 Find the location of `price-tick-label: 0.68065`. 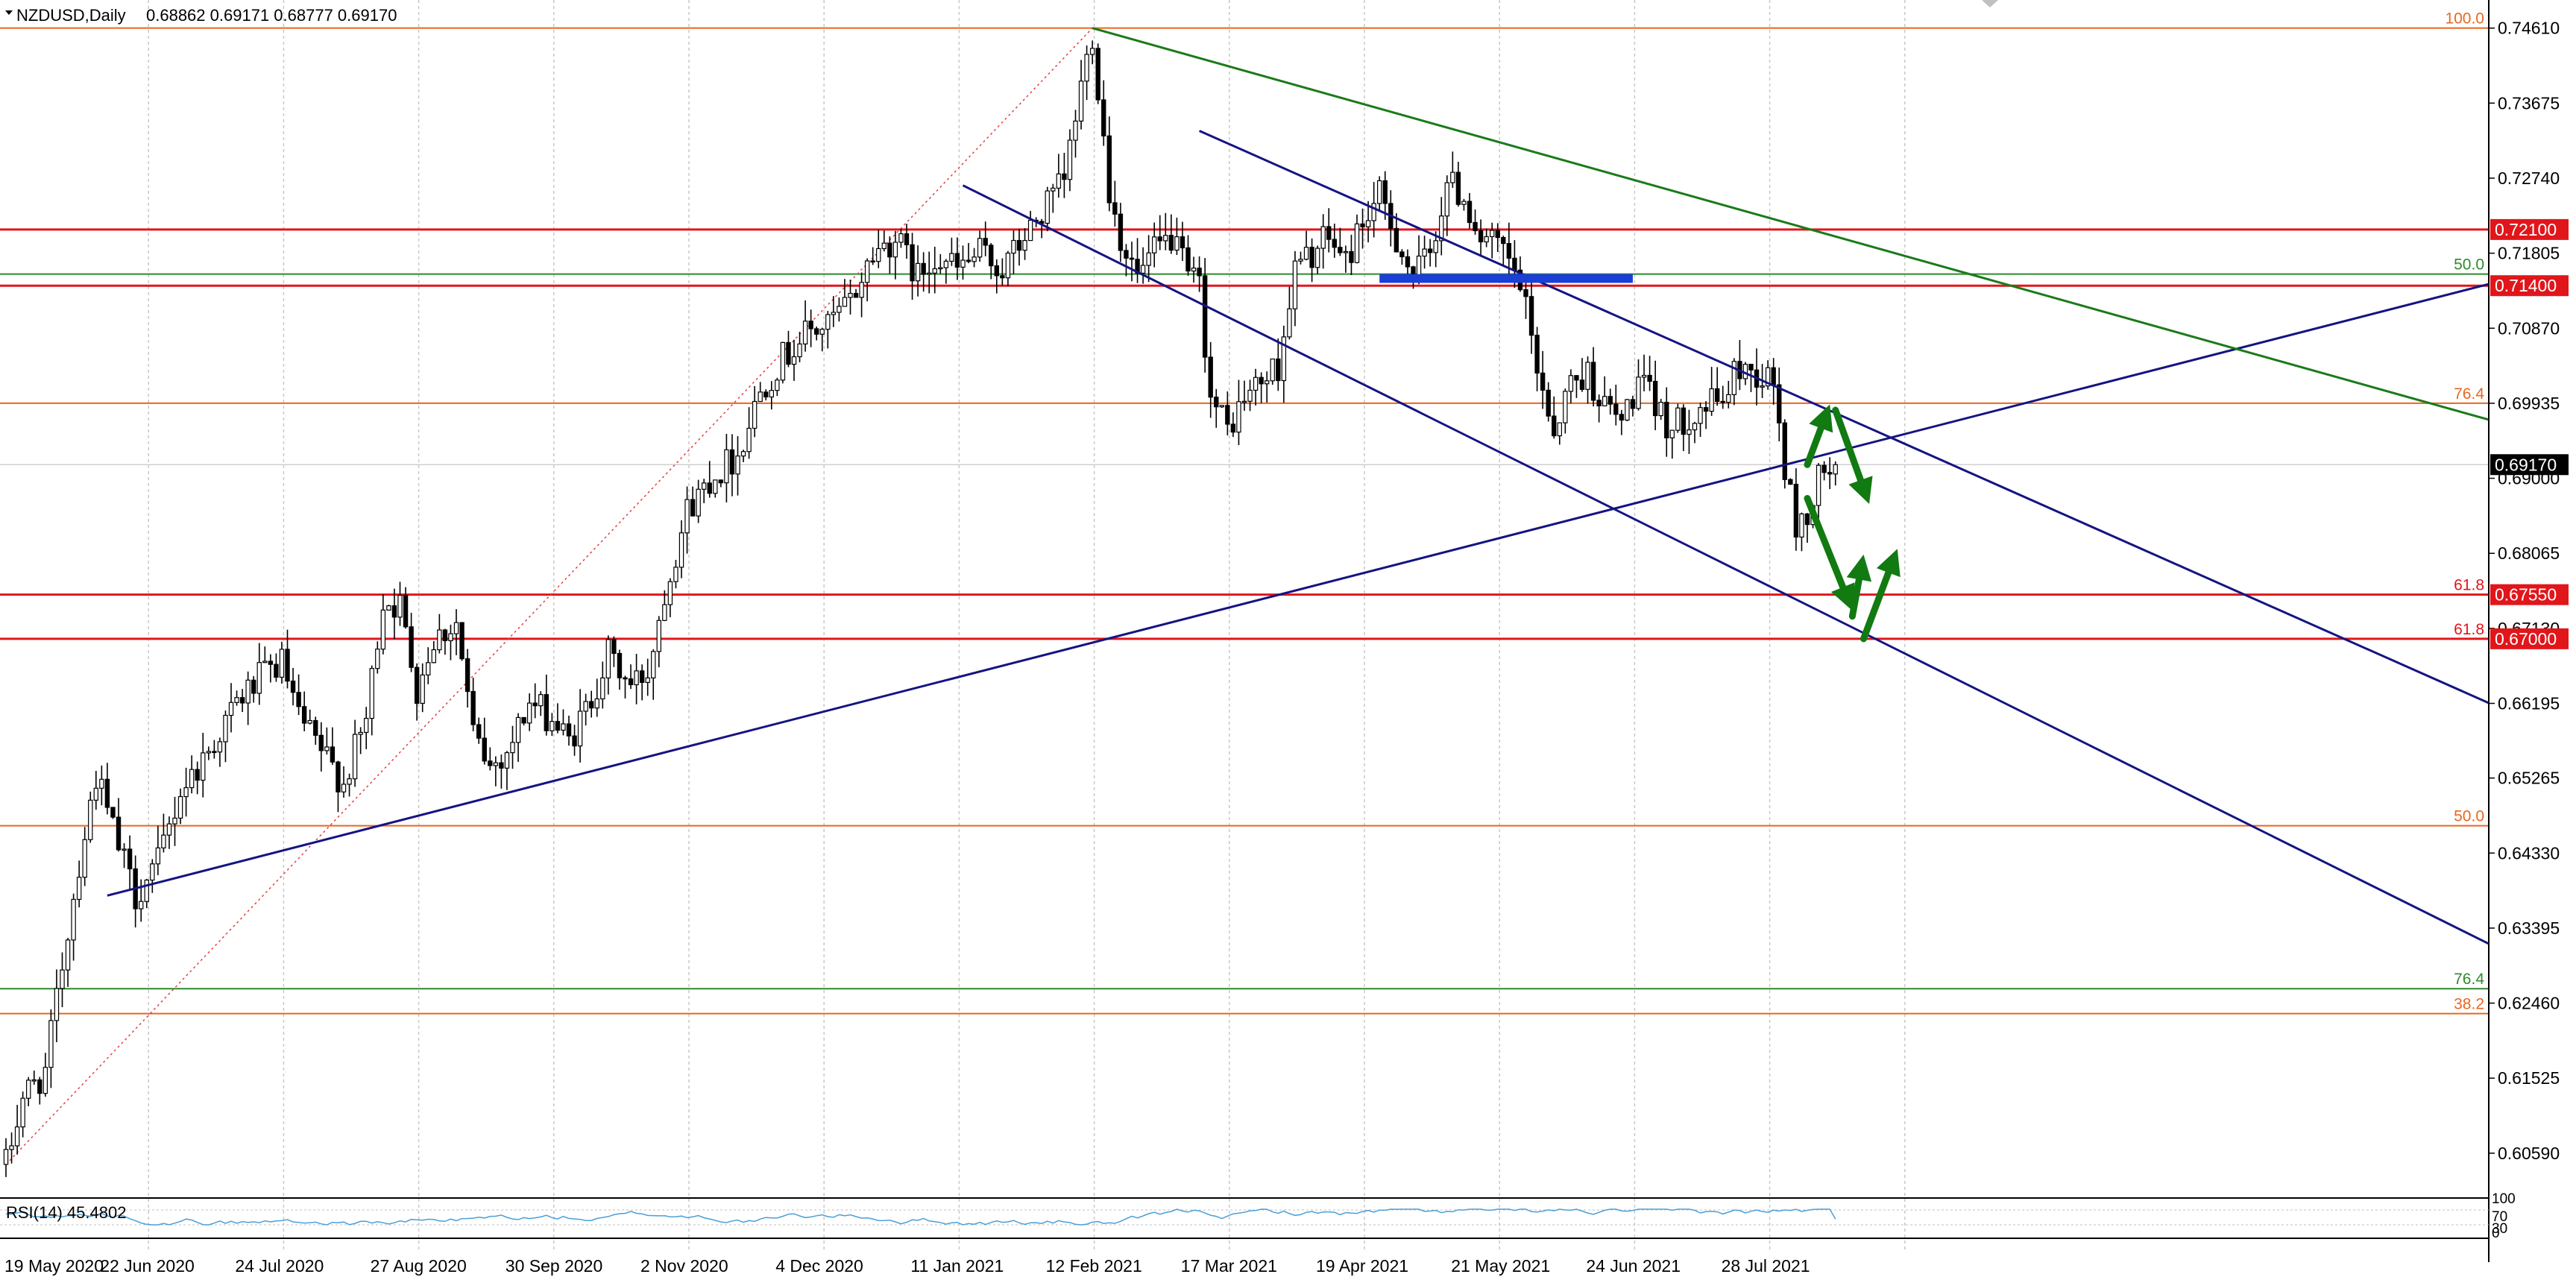

price-tick-label: 0.68065 is located at coordinates (2529, 553).